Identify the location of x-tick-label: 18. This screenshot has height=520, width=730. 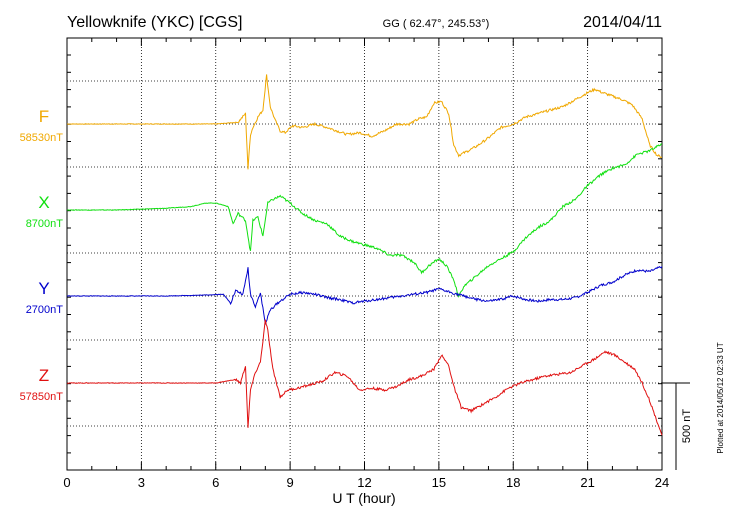
(513, 482).